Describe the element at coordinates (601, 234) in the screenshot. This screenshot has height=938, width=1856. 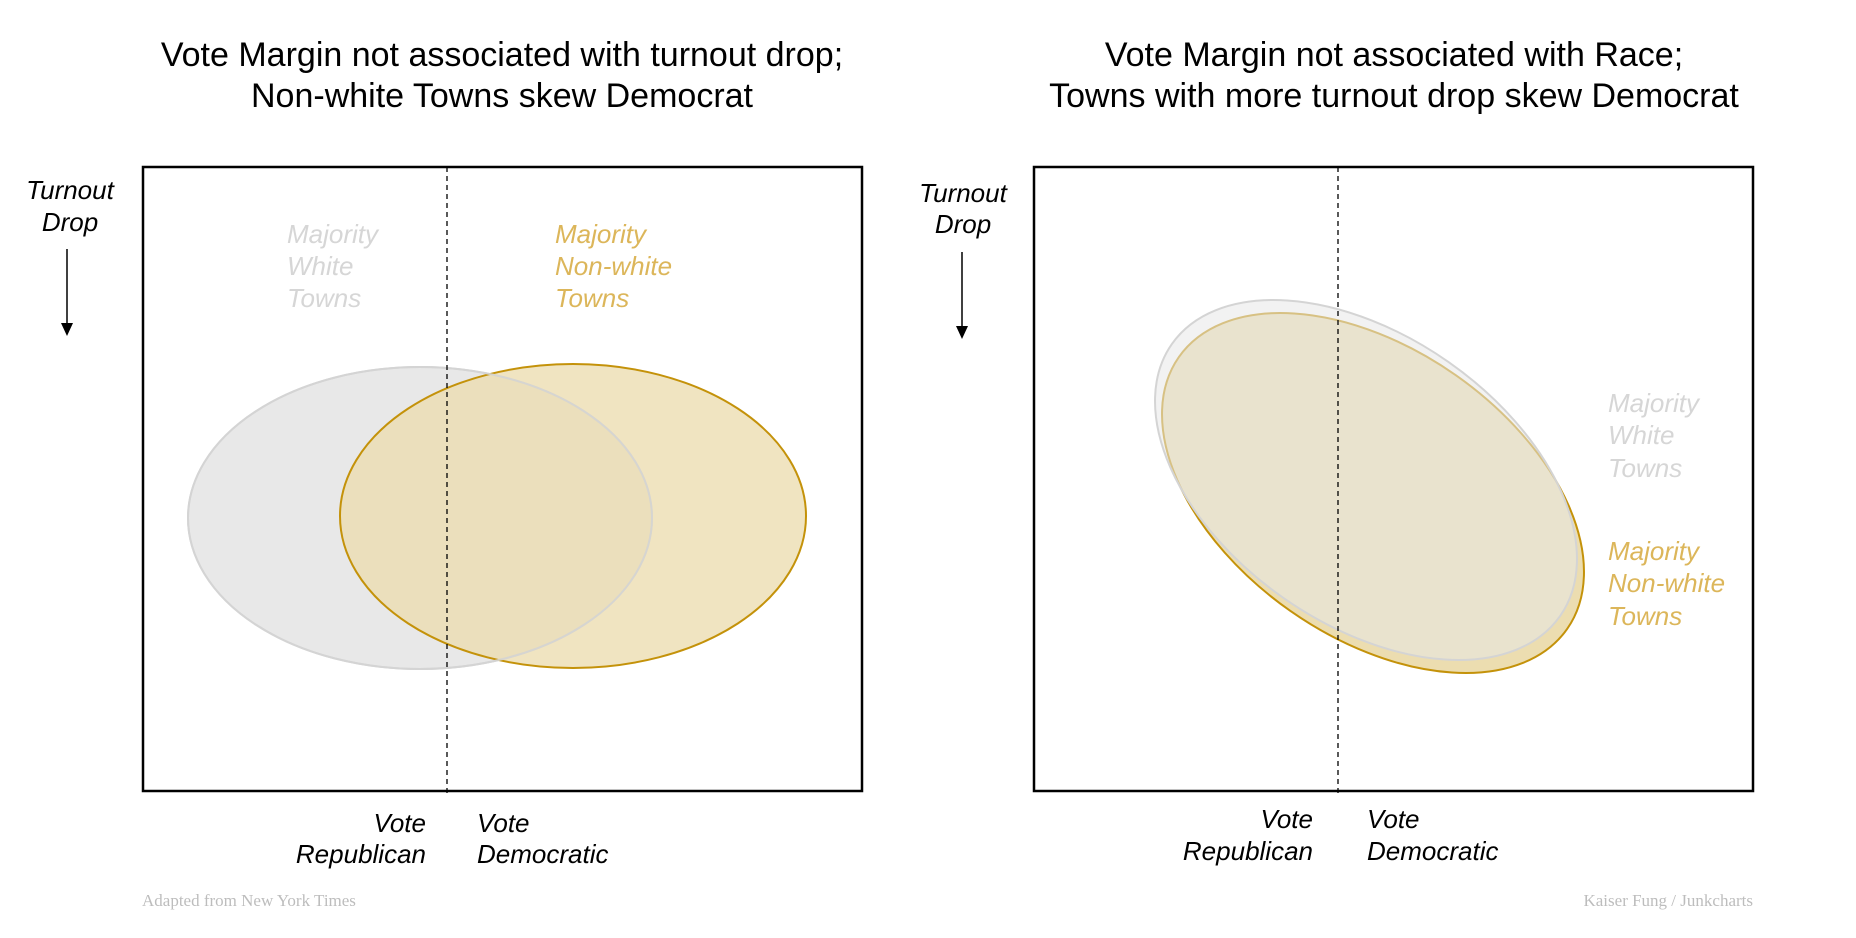
I see `left-label-nonwhite-line-1: Majority` at that location.